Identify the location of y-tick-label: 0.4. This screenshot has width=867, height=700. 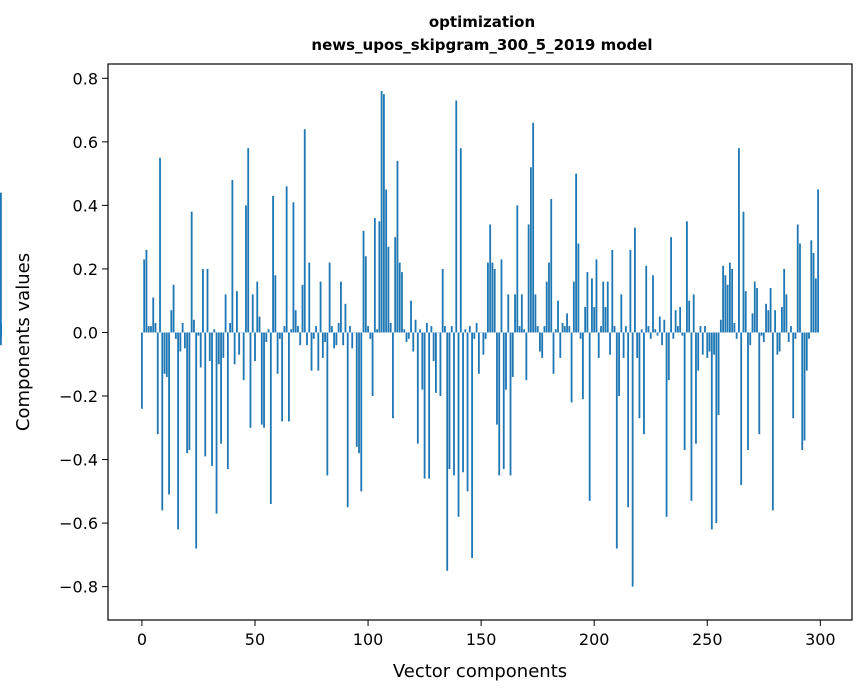
(85, 205).